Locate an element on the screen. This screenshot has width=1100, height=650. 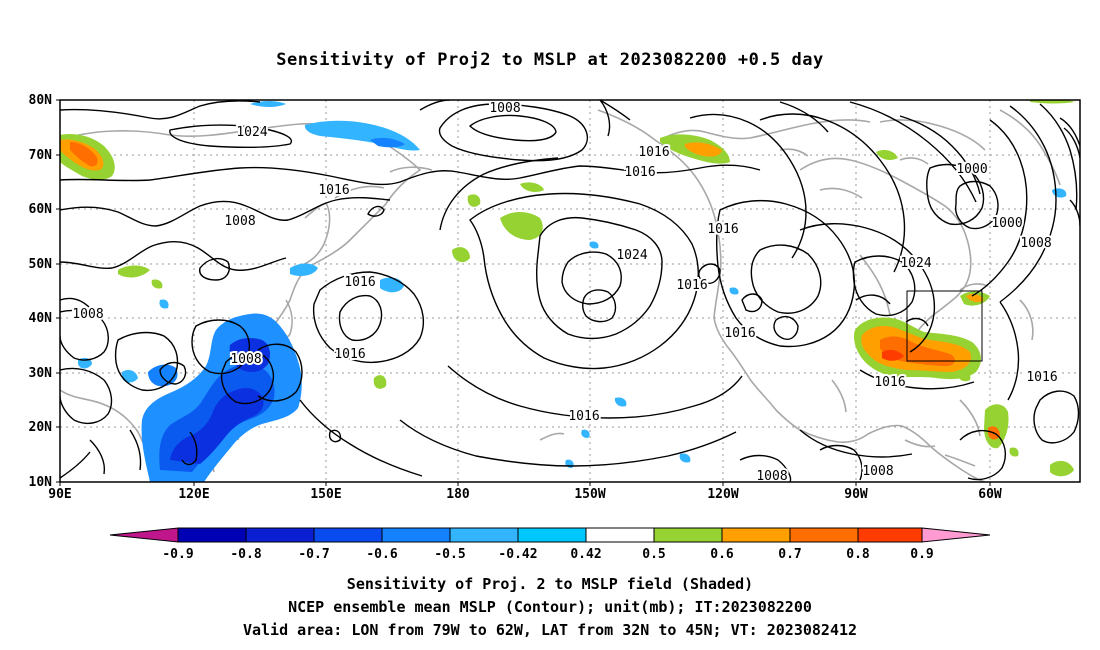
colorbar-label: -0.9 is located at coordinates (177, 554).